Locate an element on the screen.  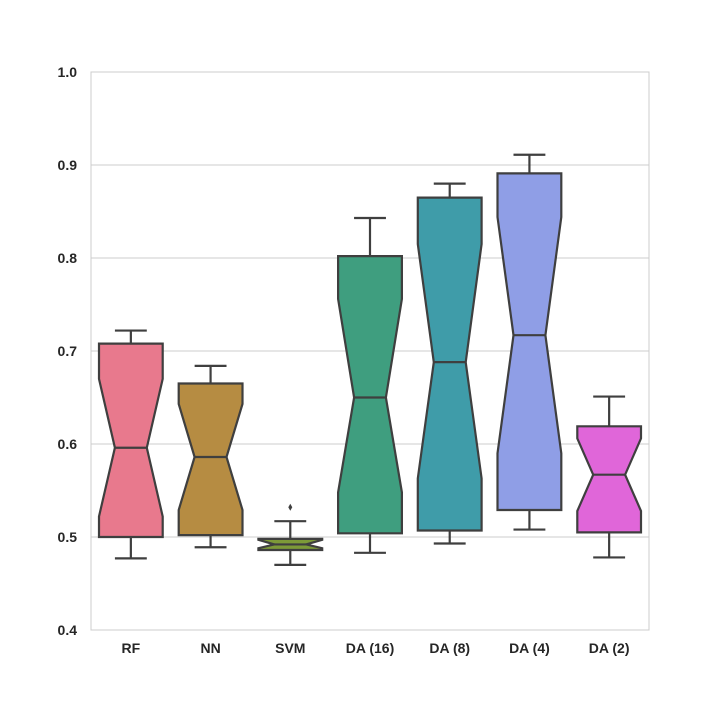
outlier-point is located at coordinates (290, 507).